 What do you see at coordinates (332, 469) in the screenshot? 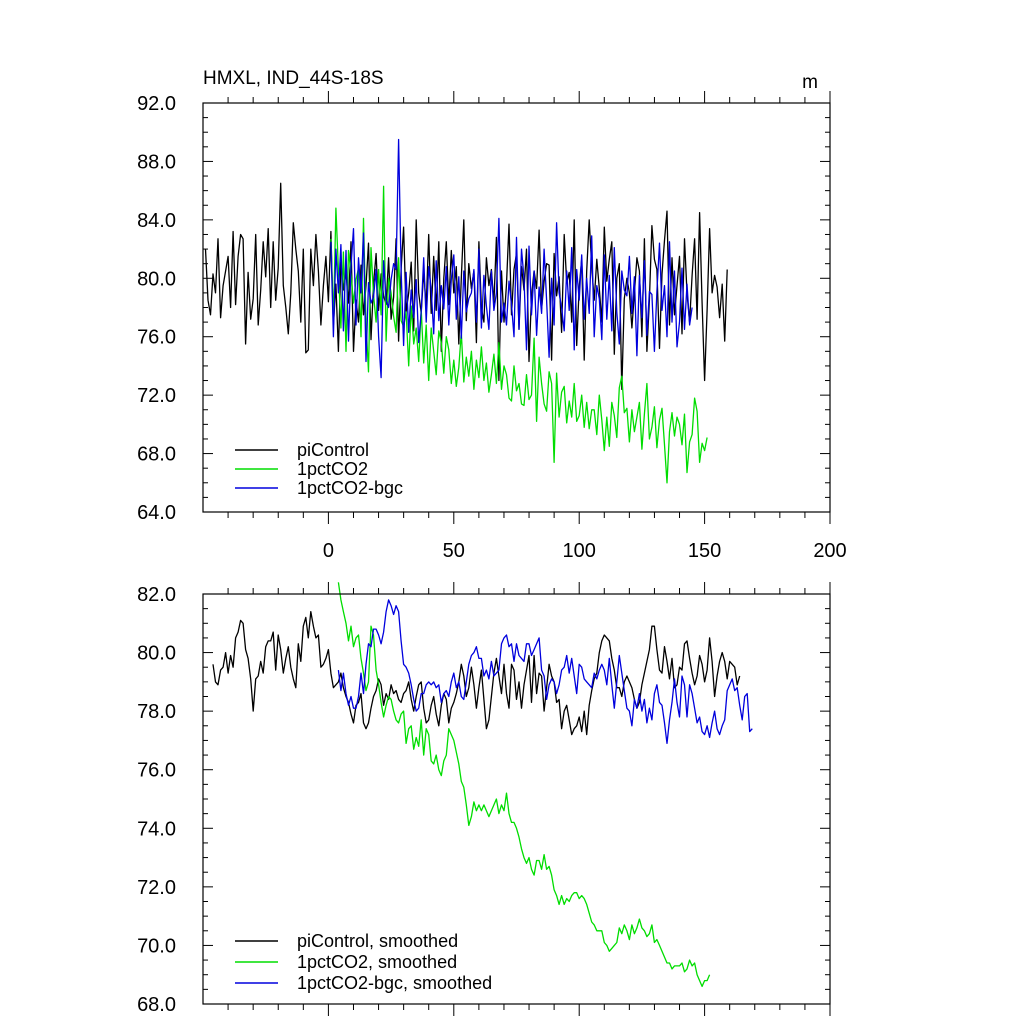
I see `legend-label-1: 1pctCO2` at bounding box center [332, 469].